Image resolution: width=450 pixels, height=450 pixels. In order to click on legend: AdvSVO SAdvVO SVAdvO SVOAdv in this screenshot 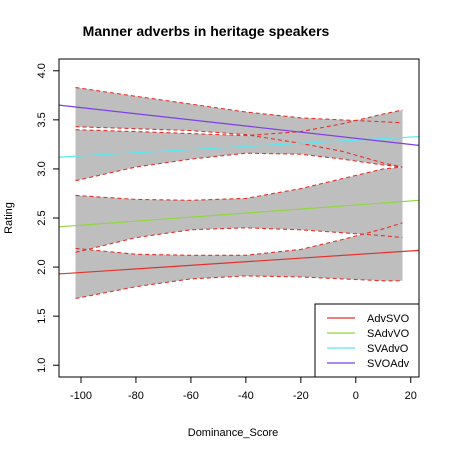, I will do `click(367, 340)`.